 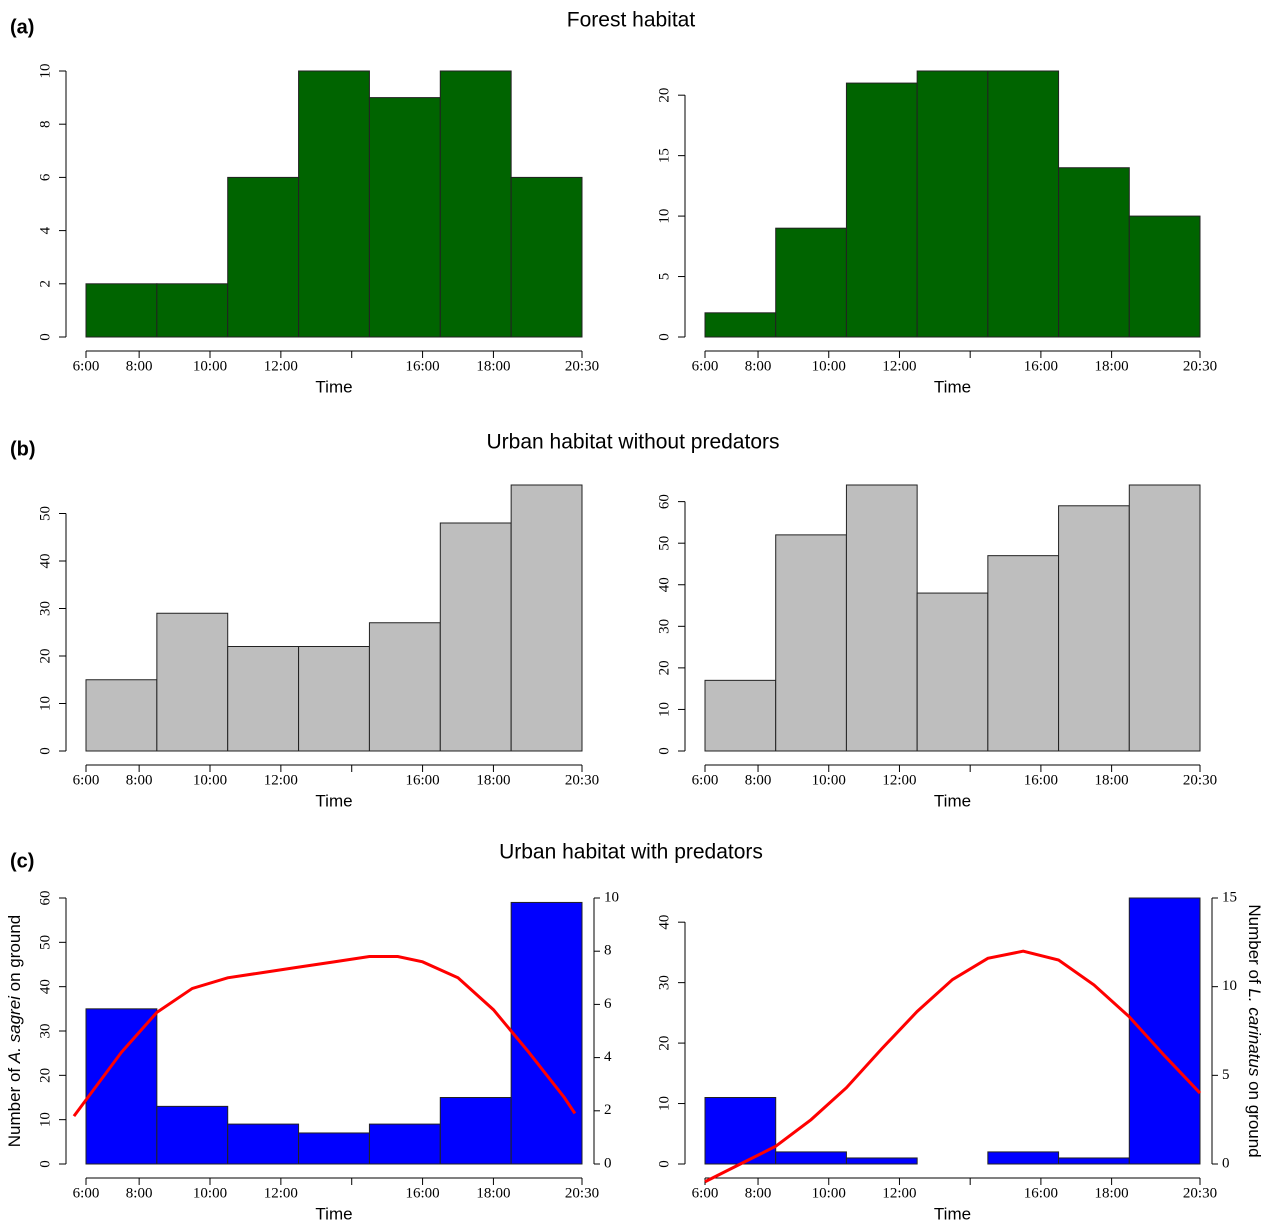 I want to click on panel-label: (c), so click(x=22, y=861).